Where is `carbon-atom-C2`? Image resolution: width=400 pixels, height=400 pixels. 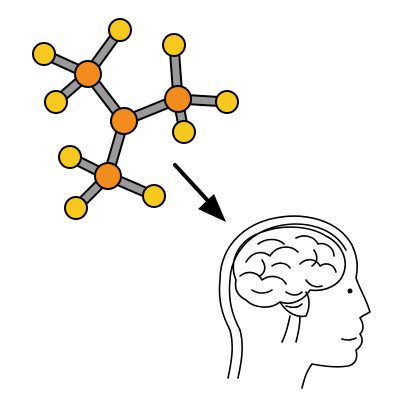
carbon-atom-C2 is located at coordinates (124, 121).